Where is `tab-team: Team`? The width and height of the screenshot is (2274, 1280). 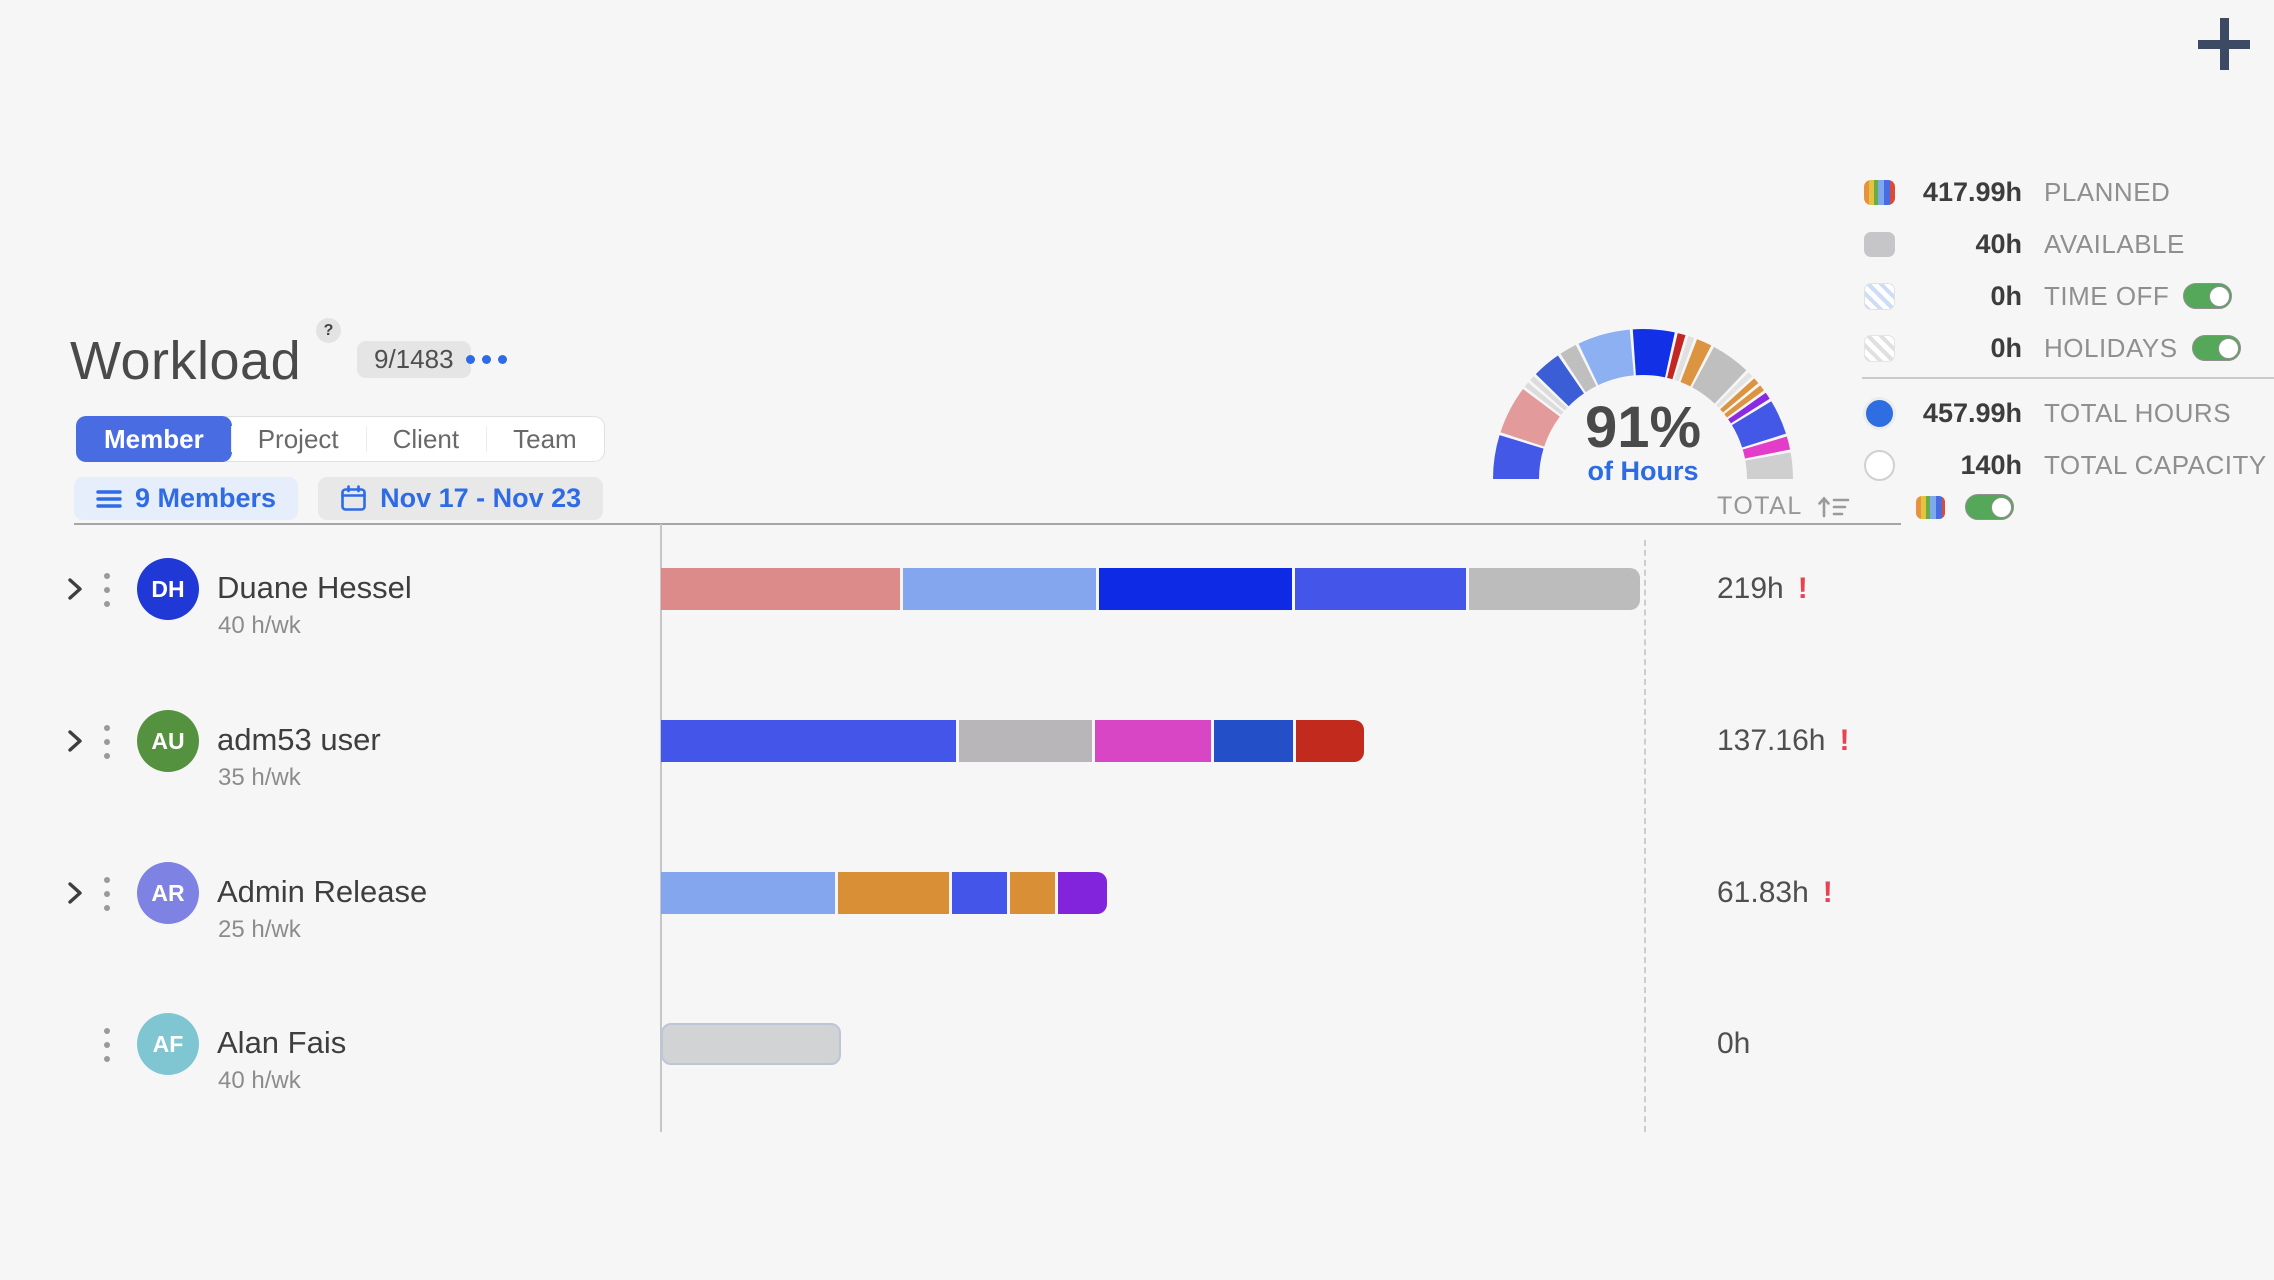 tab-team: Team is located at coordinates (545, 439).